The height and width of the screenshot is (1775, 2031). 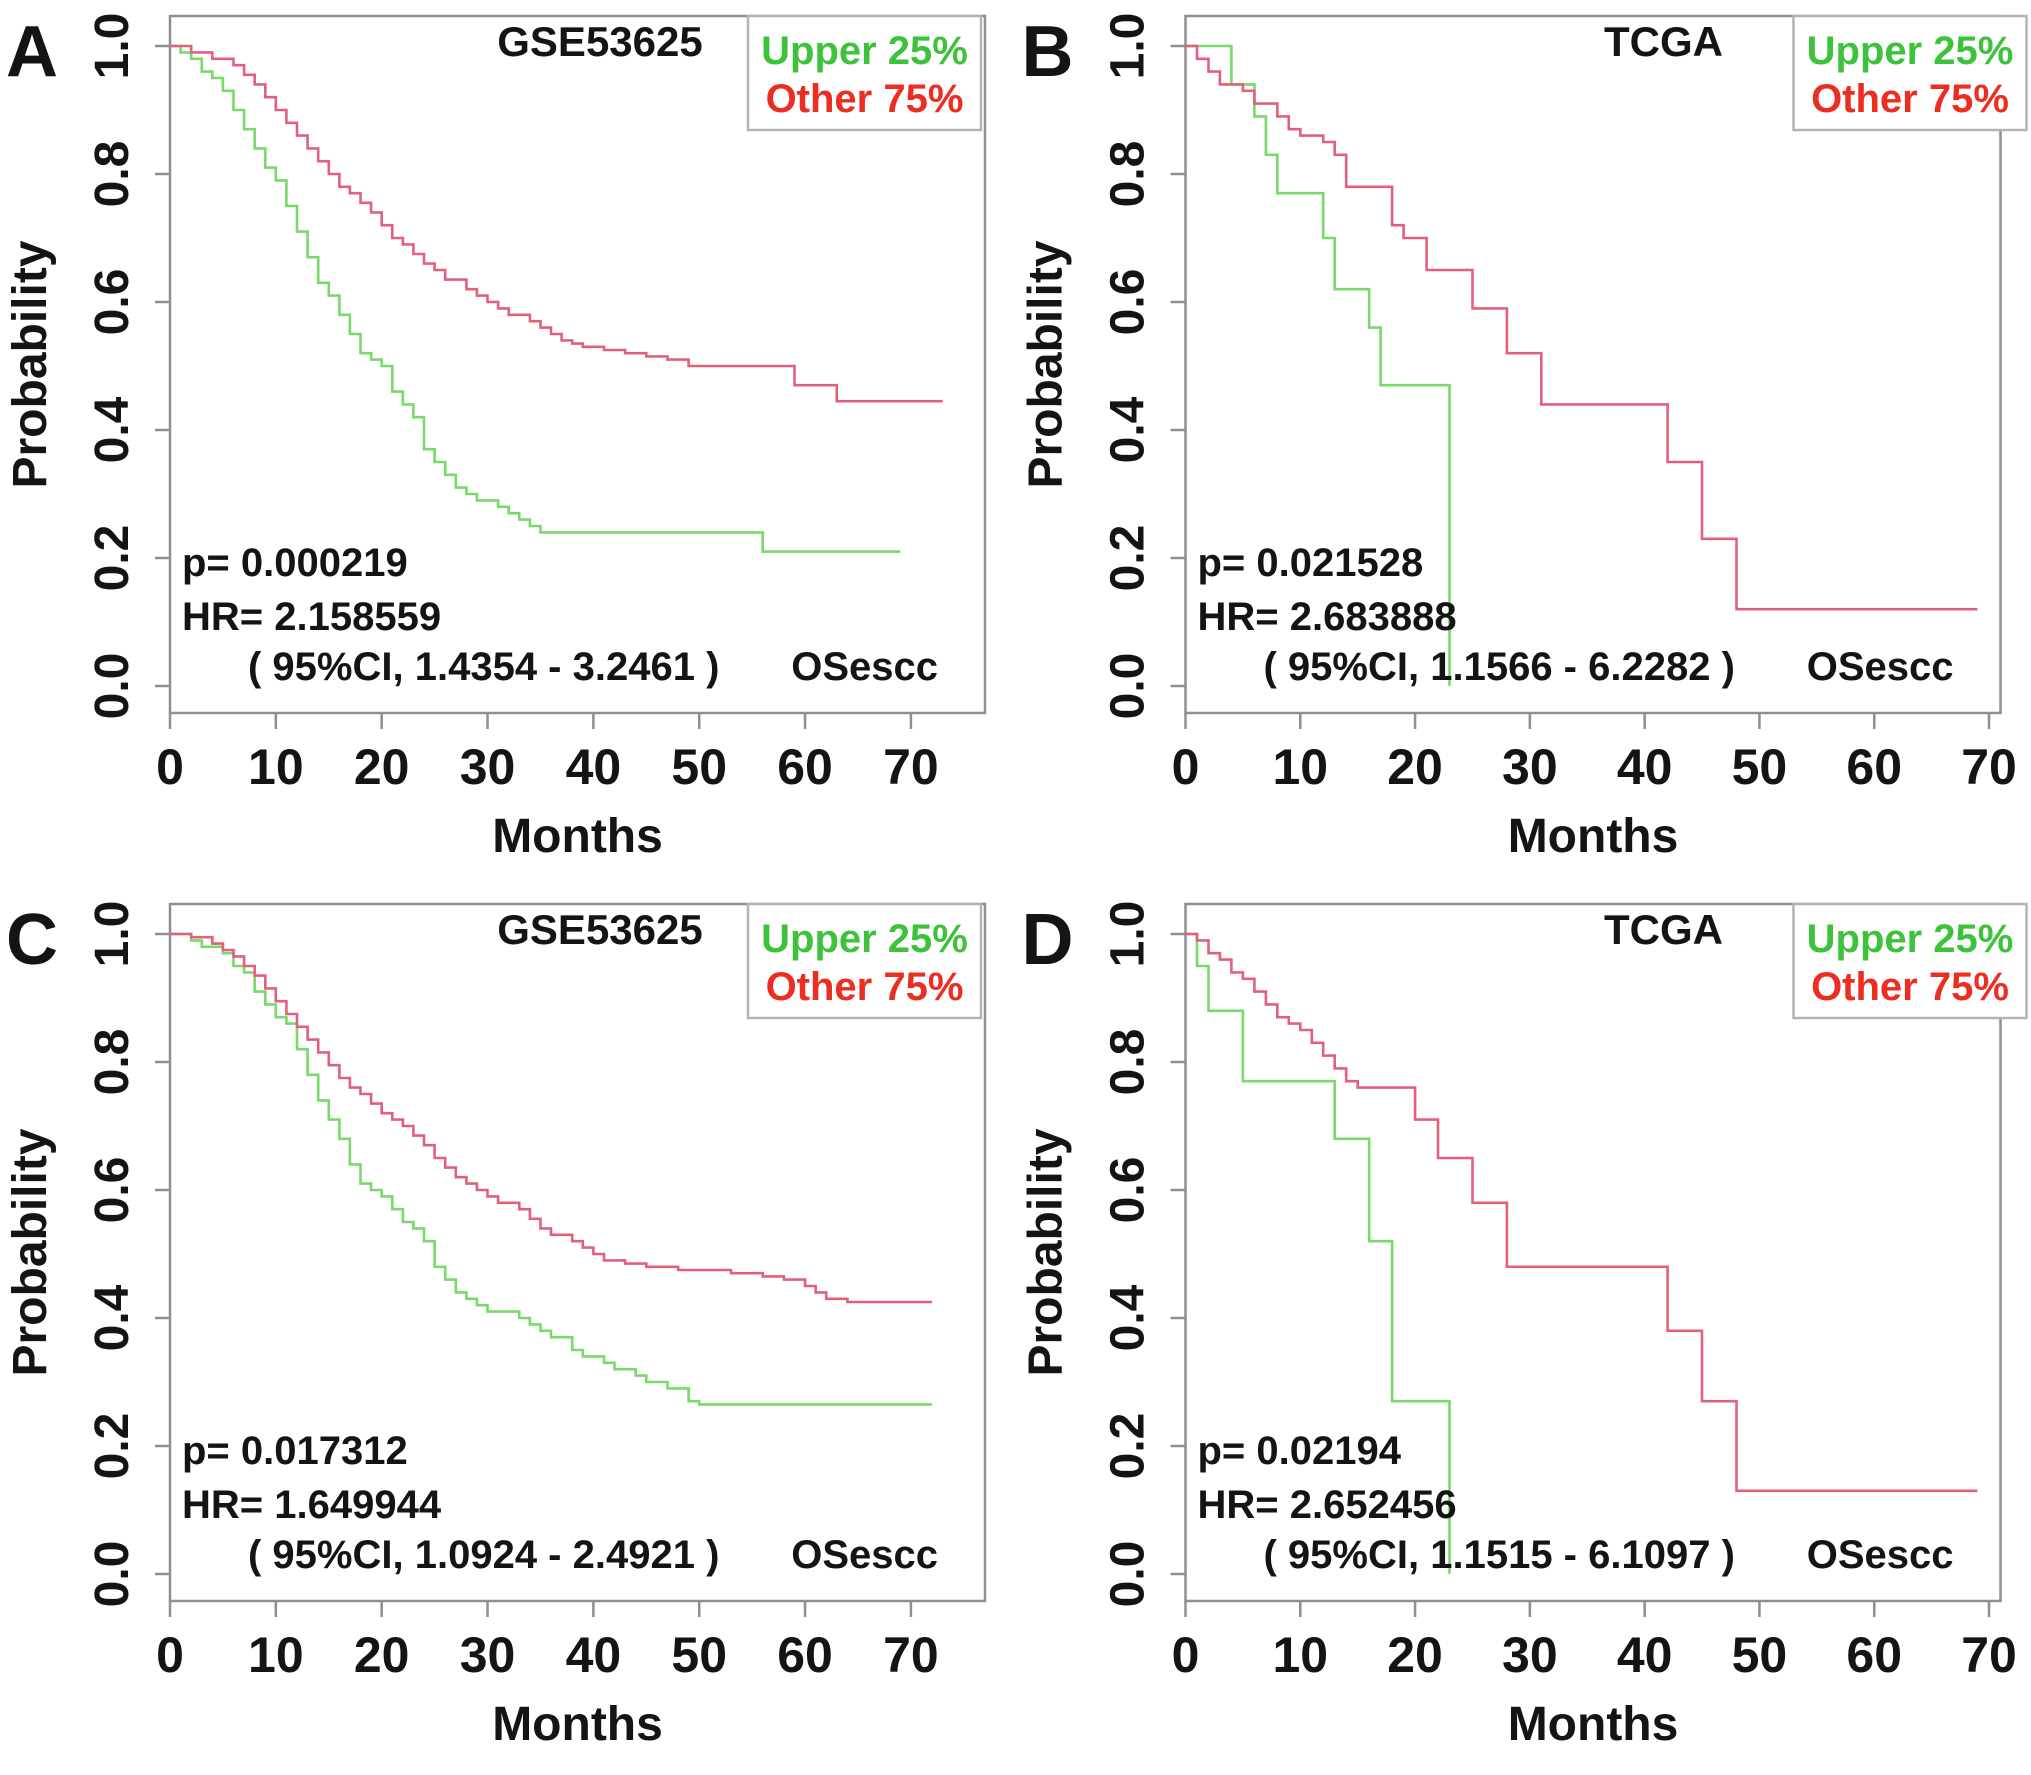 What do you see at coordinates (295, 563) in the screenshot?
I see `p-value-text: p= 0.000219` at bounding box center [295, 563].